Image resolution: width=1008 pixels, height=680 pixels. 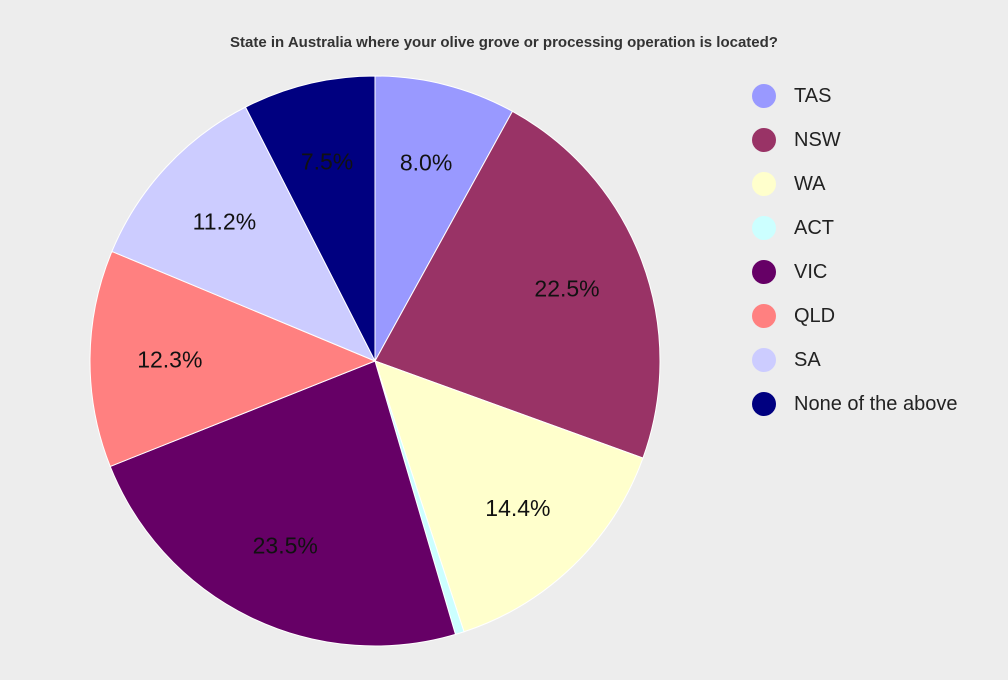 I want to click on slice-label-wa: 14.4%, so click(x=517, y=508).